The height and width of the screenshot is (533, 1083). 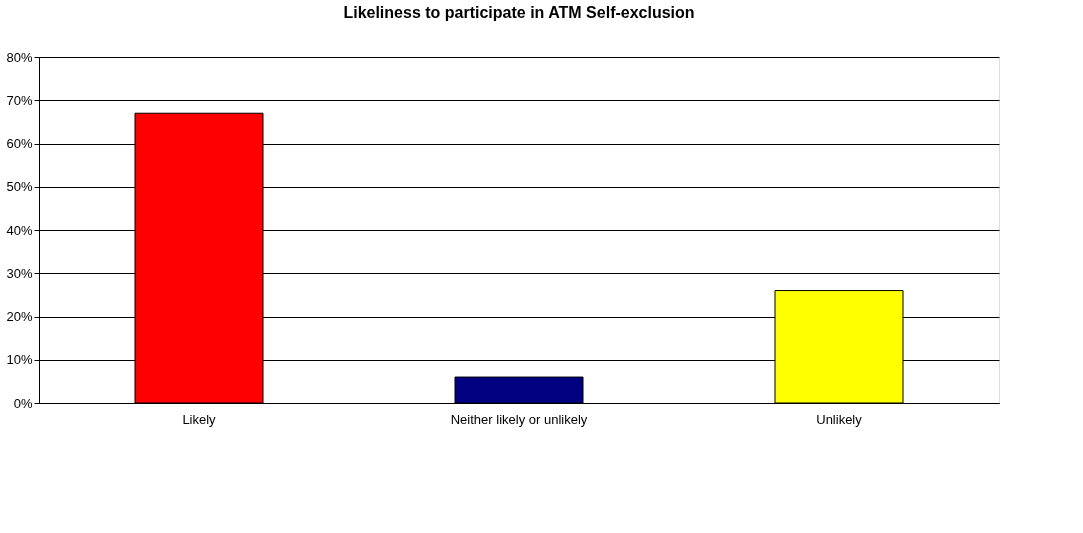 What do you see at coordinates (519, 419) in the screenshot?
I see `x-tick-label: Neither likely or unlikely` at bounding box center [519, 419].